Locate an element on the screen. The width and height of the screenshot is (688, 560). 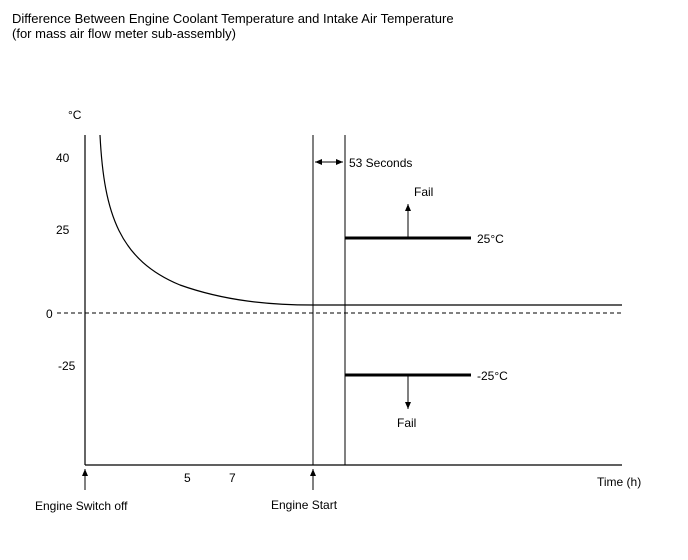
y-tick-label-minus-25: -25 is located at coordinates (67, 366).